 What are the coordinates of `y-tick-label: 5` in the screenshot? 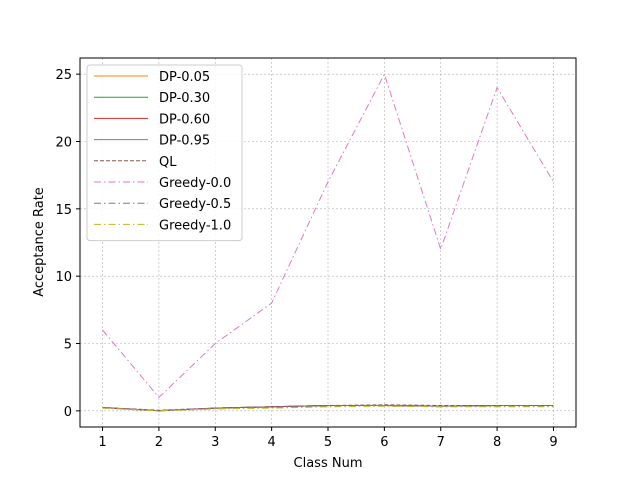 It's located at (68, 345).